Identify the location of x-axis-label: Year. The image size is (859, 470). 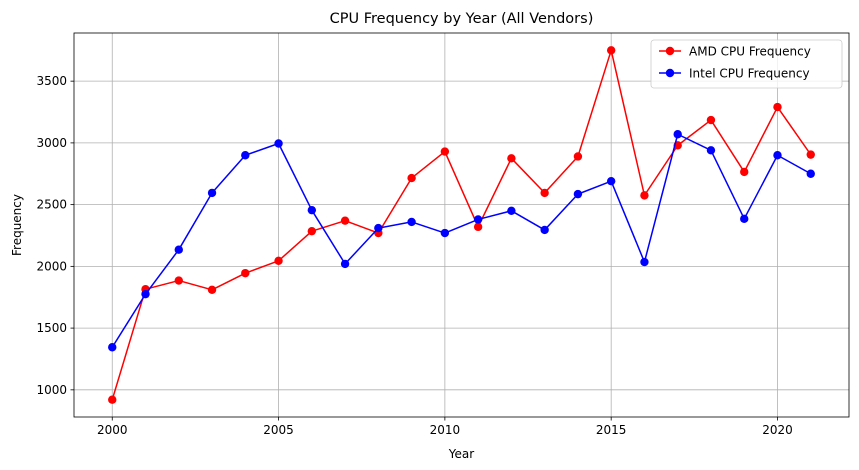
(461, 454).